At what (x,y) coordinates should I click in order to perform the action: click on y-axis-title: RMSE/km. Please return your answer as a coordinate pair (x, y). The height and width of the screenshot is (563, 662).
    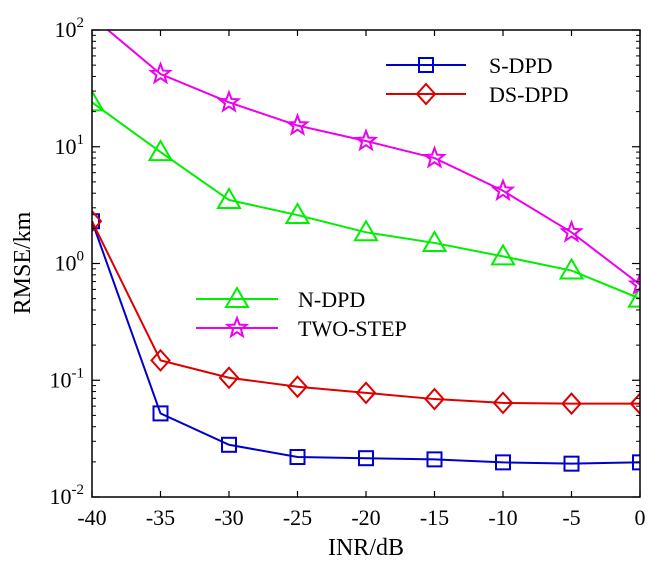
    Looking at the image, I should click on (23, 262).